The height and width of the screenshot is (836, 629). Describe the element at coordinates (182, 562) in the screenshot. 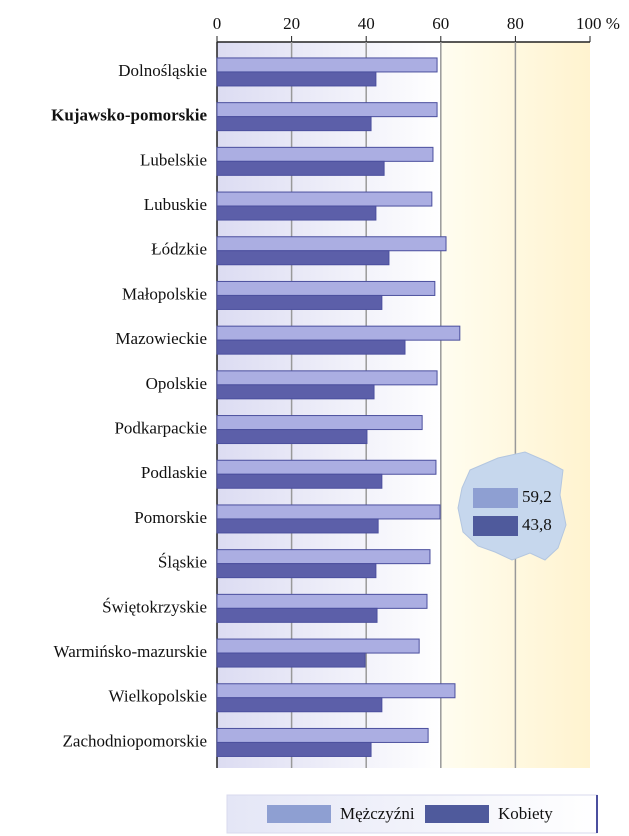

I see `y-tick-label: Śląskie` at that location.